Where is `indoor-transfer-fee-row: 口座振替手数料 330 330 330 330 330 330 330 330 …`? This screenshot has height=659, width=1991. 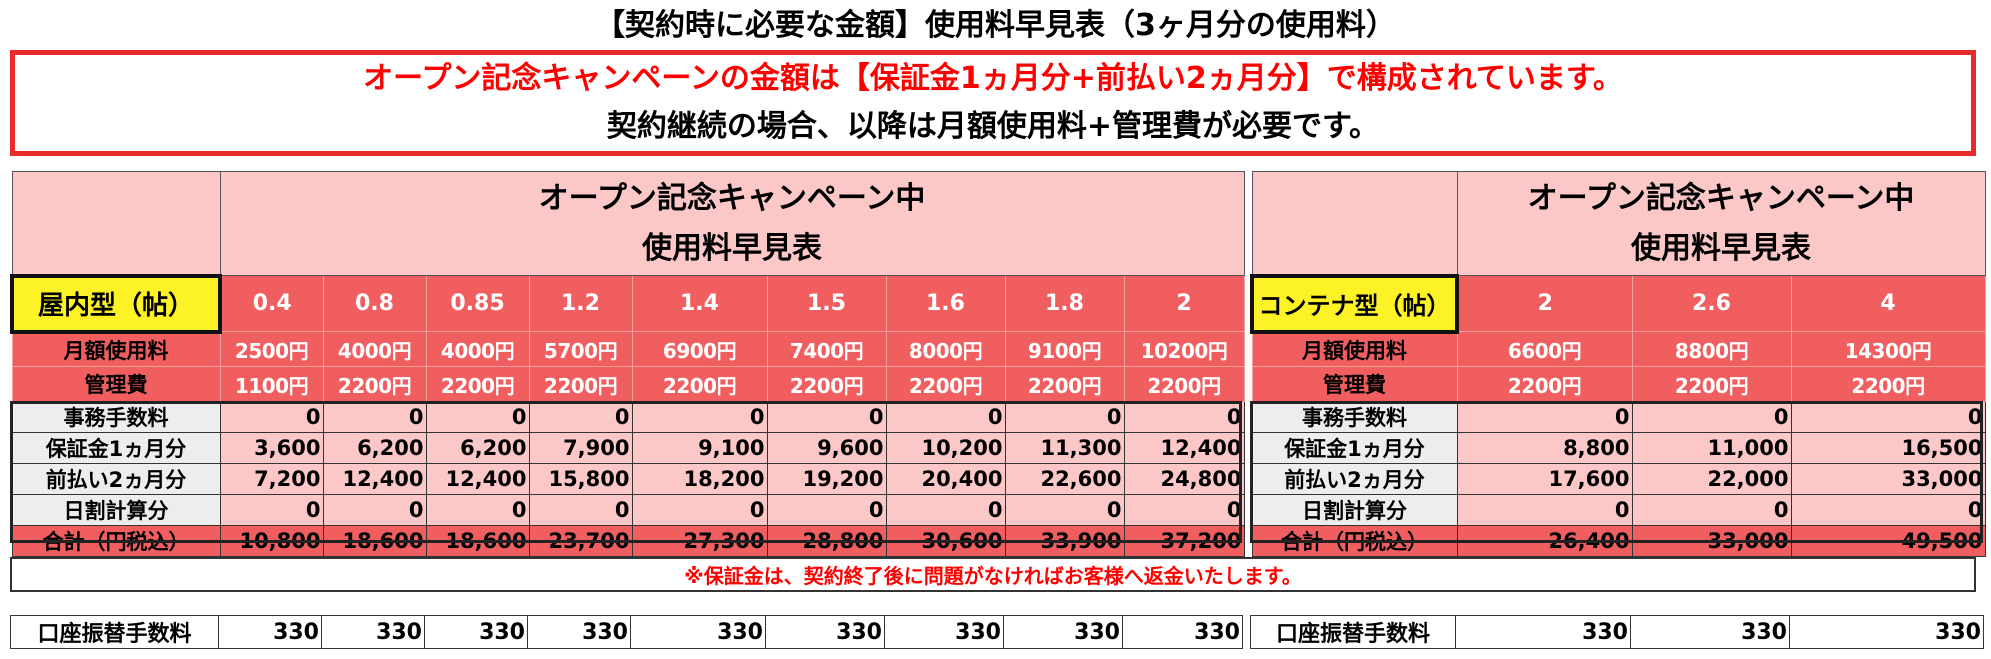 indoor-transfer-fee-row: 口座振替手数料 330 330 330 330 330 330 330 330 … is located at coordinates (626, 632).